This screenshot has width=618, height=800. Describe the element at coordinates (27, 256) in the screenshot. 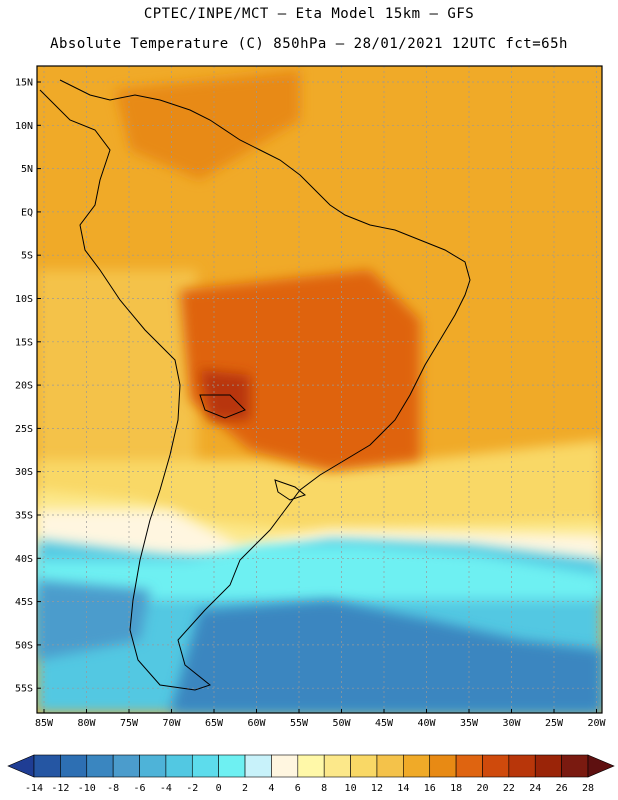

I see `lat-label-5s: 5S` at that location.